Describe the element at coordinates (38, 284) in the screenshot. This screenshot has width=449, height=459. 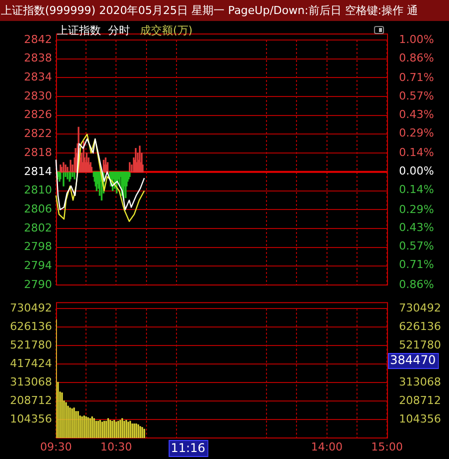
I see `y-tick-label: 2790` at that location.